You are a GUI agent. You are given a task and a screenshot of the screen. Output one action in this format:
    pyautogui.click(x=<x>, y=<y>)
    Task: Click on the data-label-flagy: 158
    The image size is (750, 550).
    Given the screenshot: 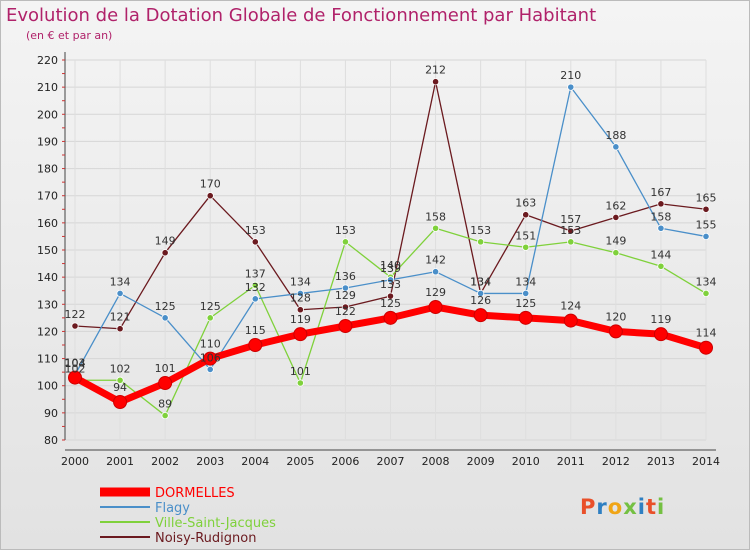 What is the action you would take?
    pyautogui.click(x=660, y=216)
    